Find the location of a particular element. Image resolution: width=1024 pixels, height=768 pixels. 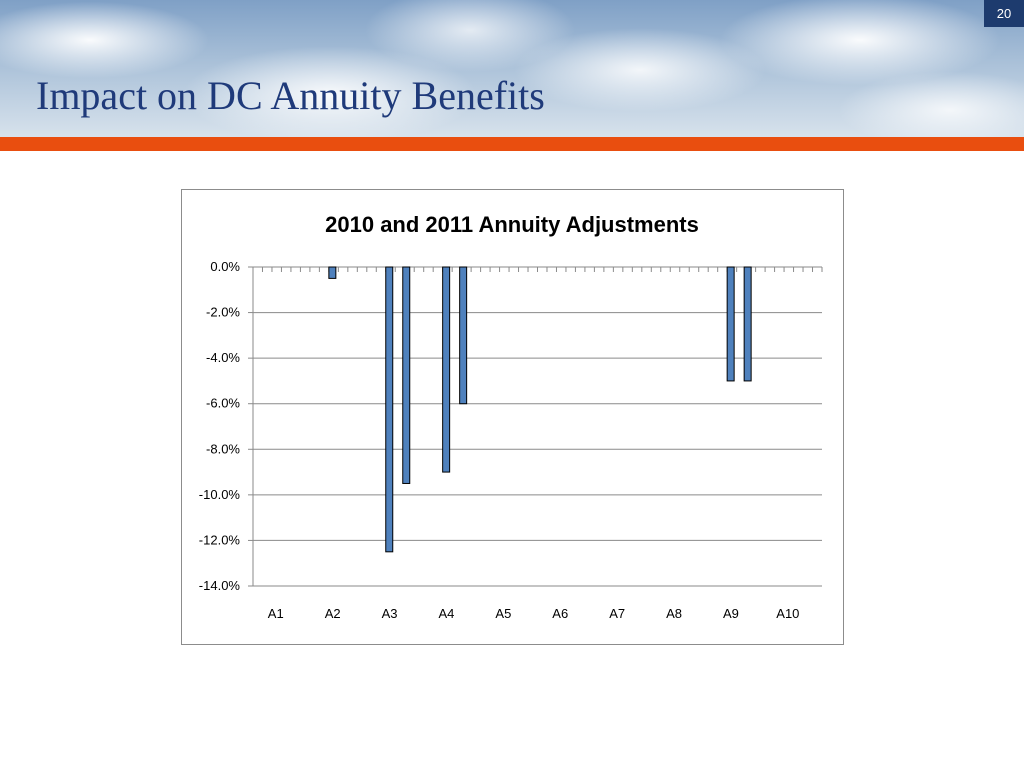

x-tick-label: A6 is located at coordinates (560, 613).